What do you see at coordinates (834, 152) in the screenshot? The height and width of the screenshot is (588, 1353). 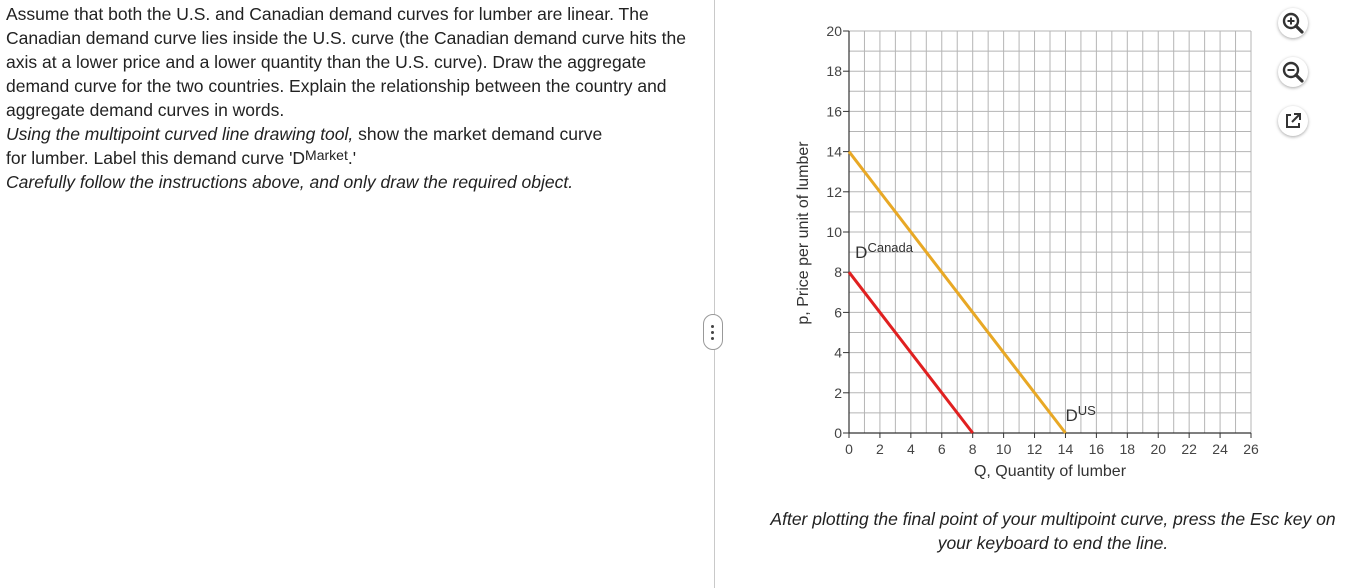 I see `y-tick-label: 14` at bounding box center [834, 152].